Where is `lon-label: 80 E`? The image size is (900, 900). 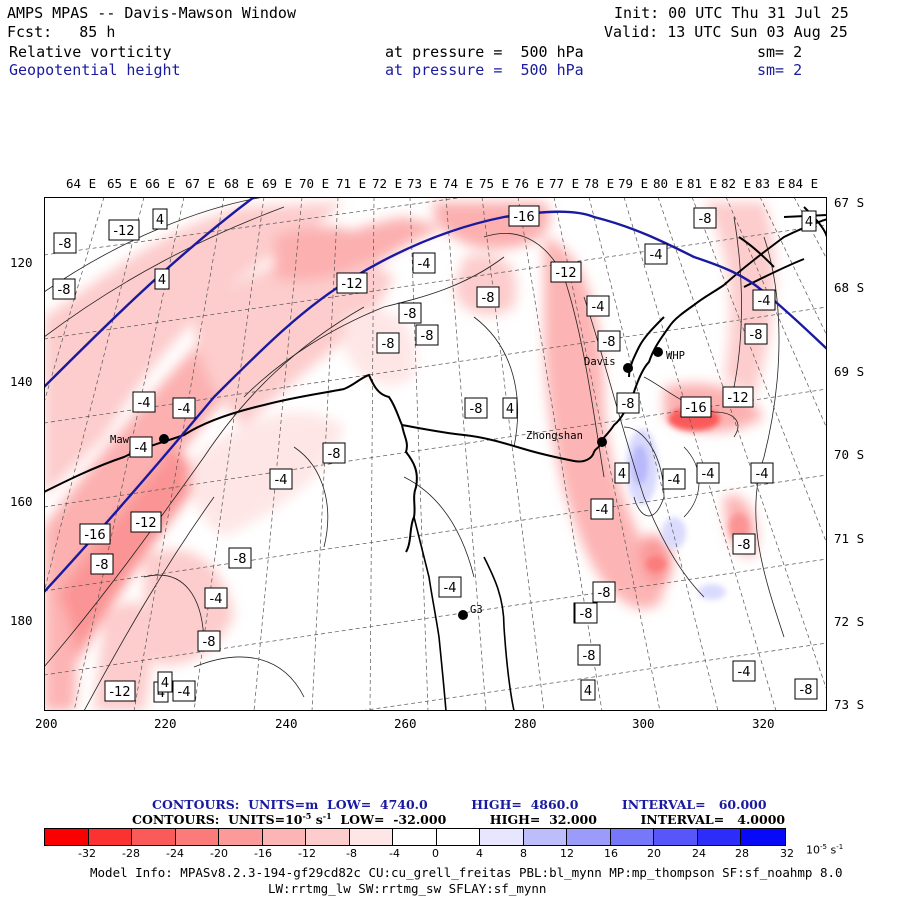 lon-label: 80 E is located at coordinates (668, 183).